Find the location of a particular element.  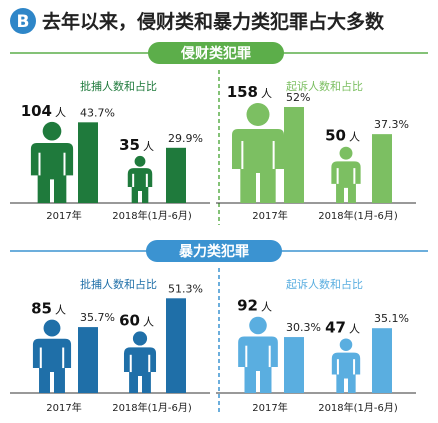

section-banner-property is located at coordinates (216, 53).